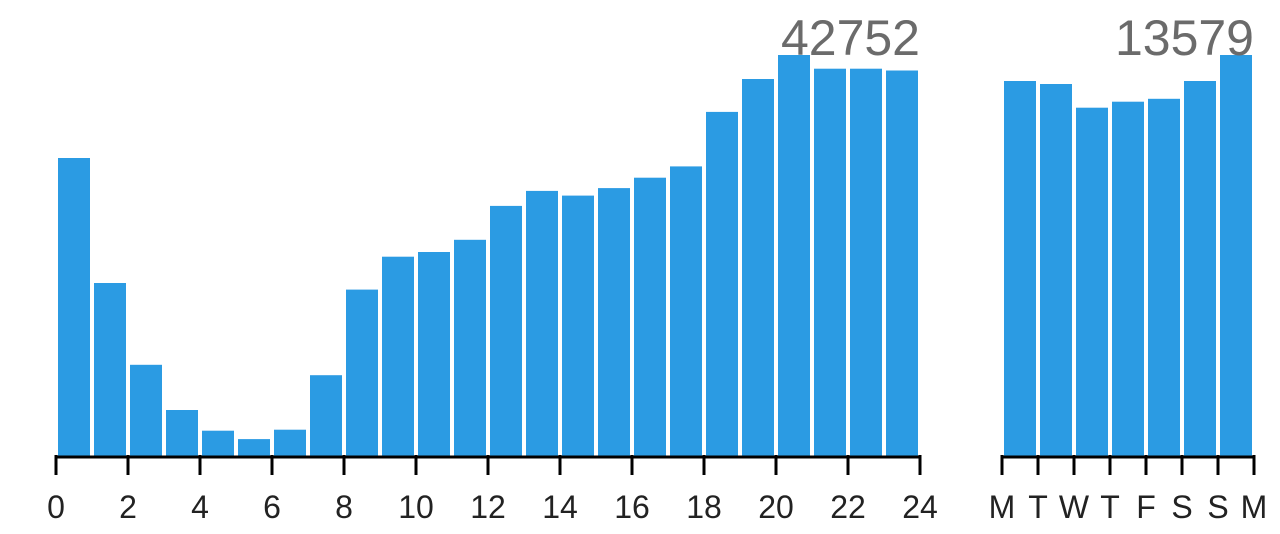 This screenshot has height=534, width=1280. I want to click on hour-max-value-label: 42752, so click(850, 38).